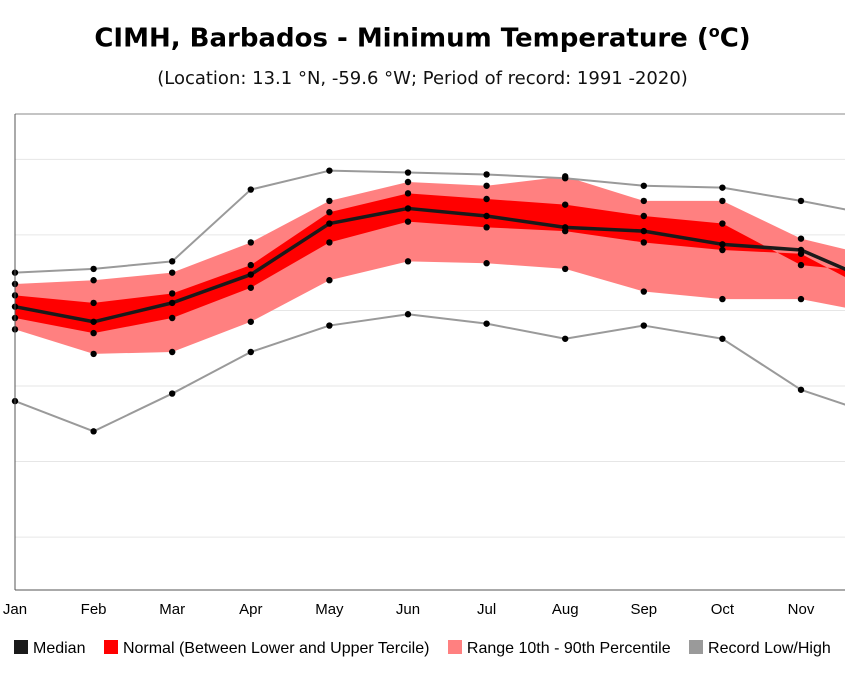  I want to click on point-upper-tercile-may, so click(329, 212).